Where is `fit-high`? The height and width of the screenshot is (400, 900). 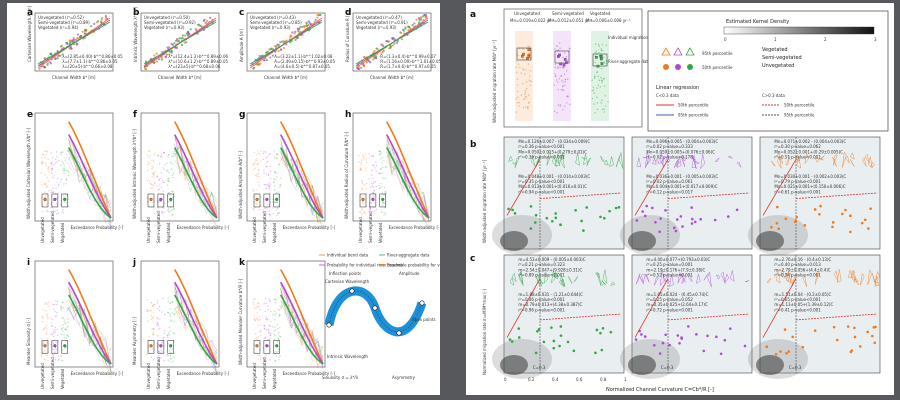
fit-high is located at coordinates (580, 195).